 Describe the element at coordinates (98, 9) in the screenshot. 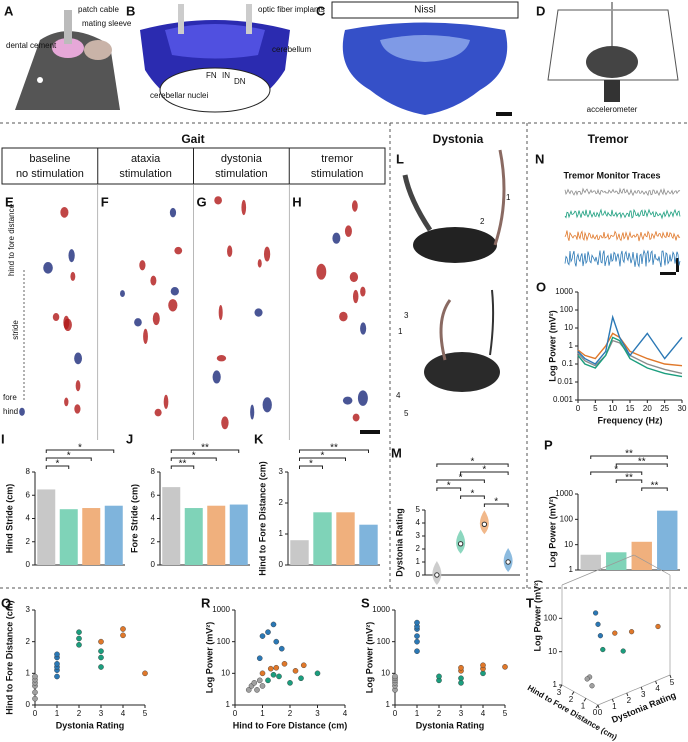

I see `label: patch cable` at that location.